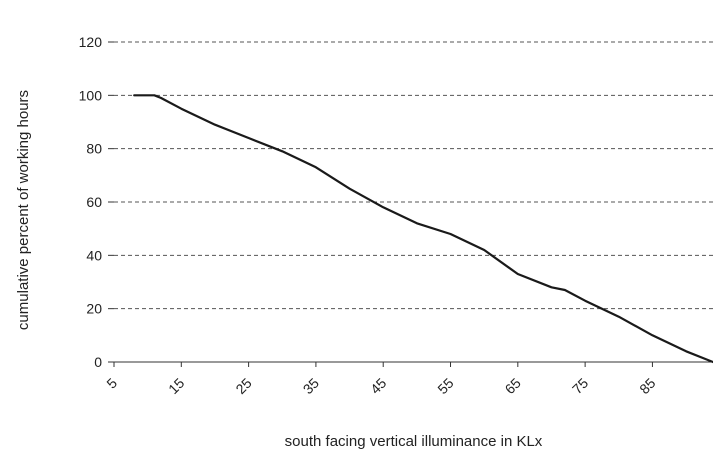  Describe the element at coordinates (91, 95) in the screenshot. I see `y-tick-label-5: 100` at that location.